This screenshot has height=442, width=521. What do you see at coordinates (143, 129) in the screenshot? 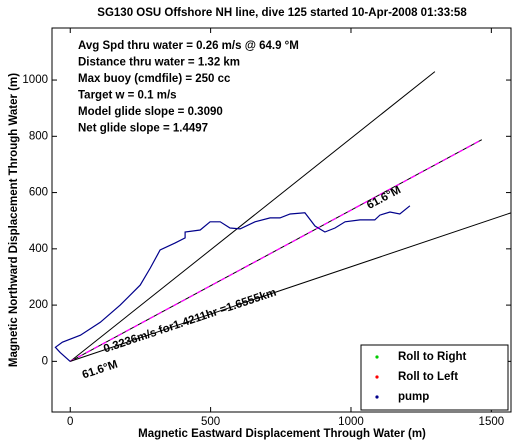
I see `info-line: Net glide slope = 1.4497` at bounding box center [143, 129].